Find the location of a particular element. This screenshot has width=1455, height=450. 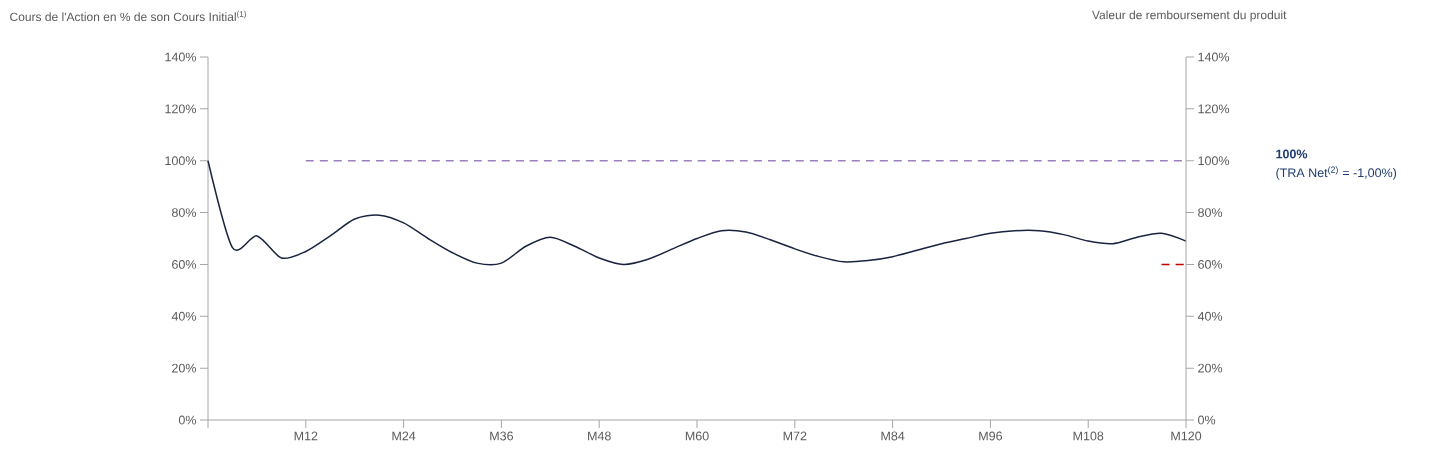

y2-tick-label: 140% is located at coordinates (1214, 57).